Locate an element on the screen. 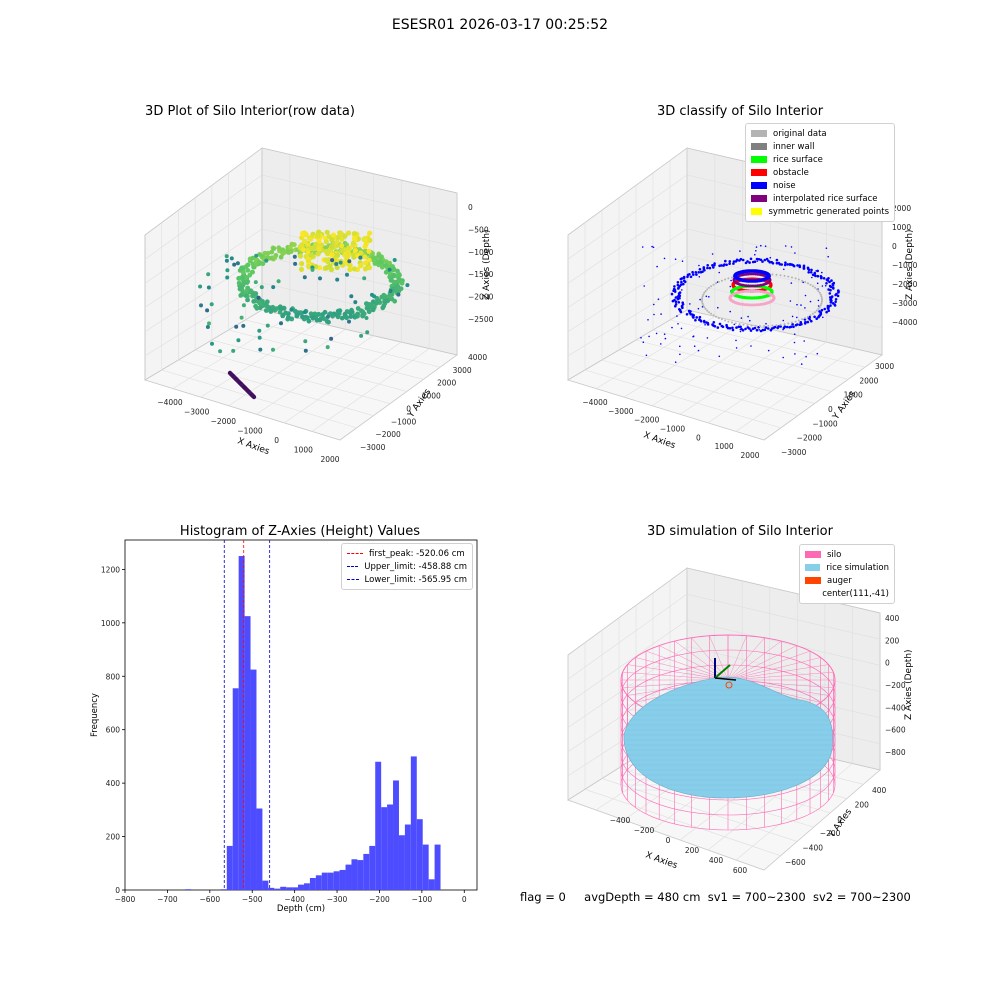 The height and width of the screenshot is (1000, 1000). legend-label: original data is located at coordinates (800, 133).